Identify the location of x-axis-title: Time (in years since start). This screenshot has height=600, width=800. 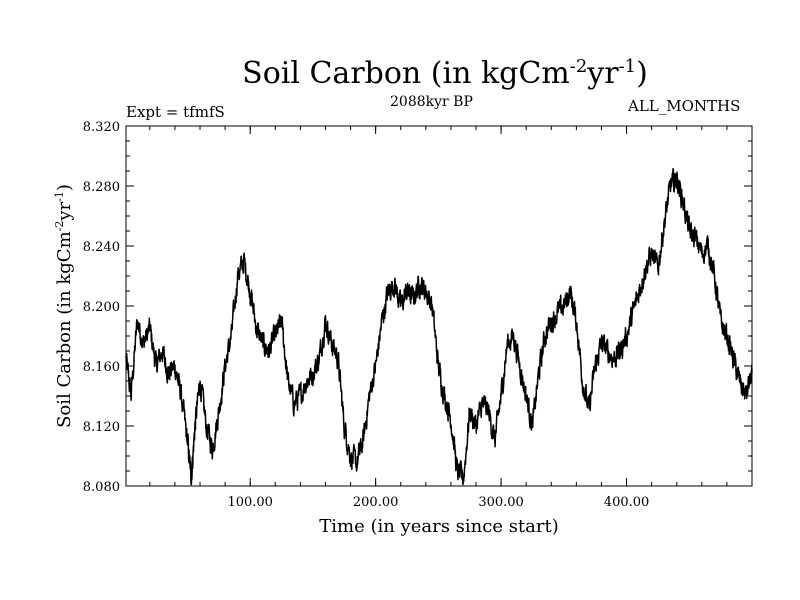
(439, 526).